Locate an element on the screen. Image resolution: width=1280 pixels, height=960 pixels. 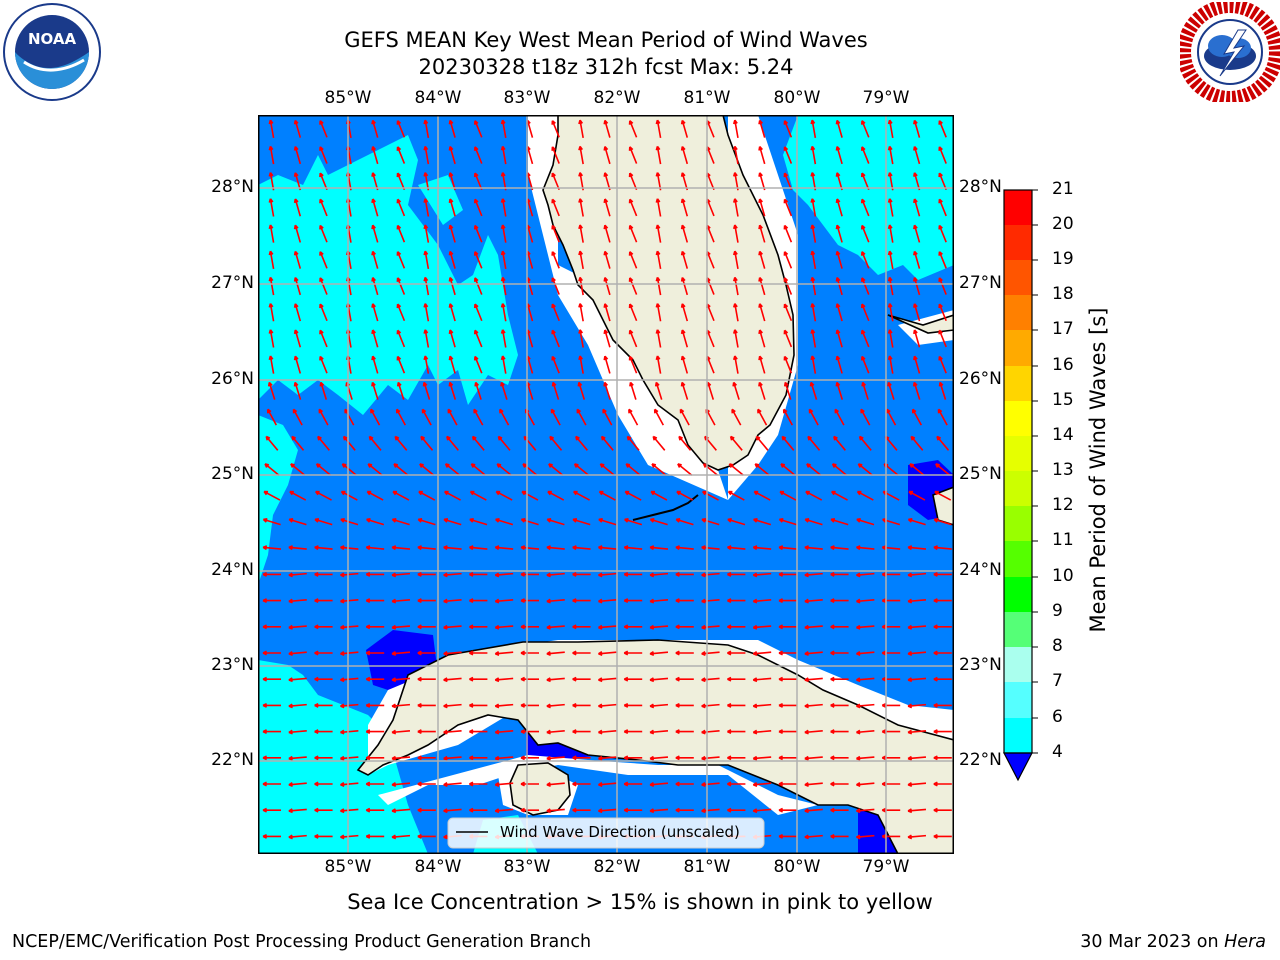
nws-logo is located at coordinates (1230, 52).